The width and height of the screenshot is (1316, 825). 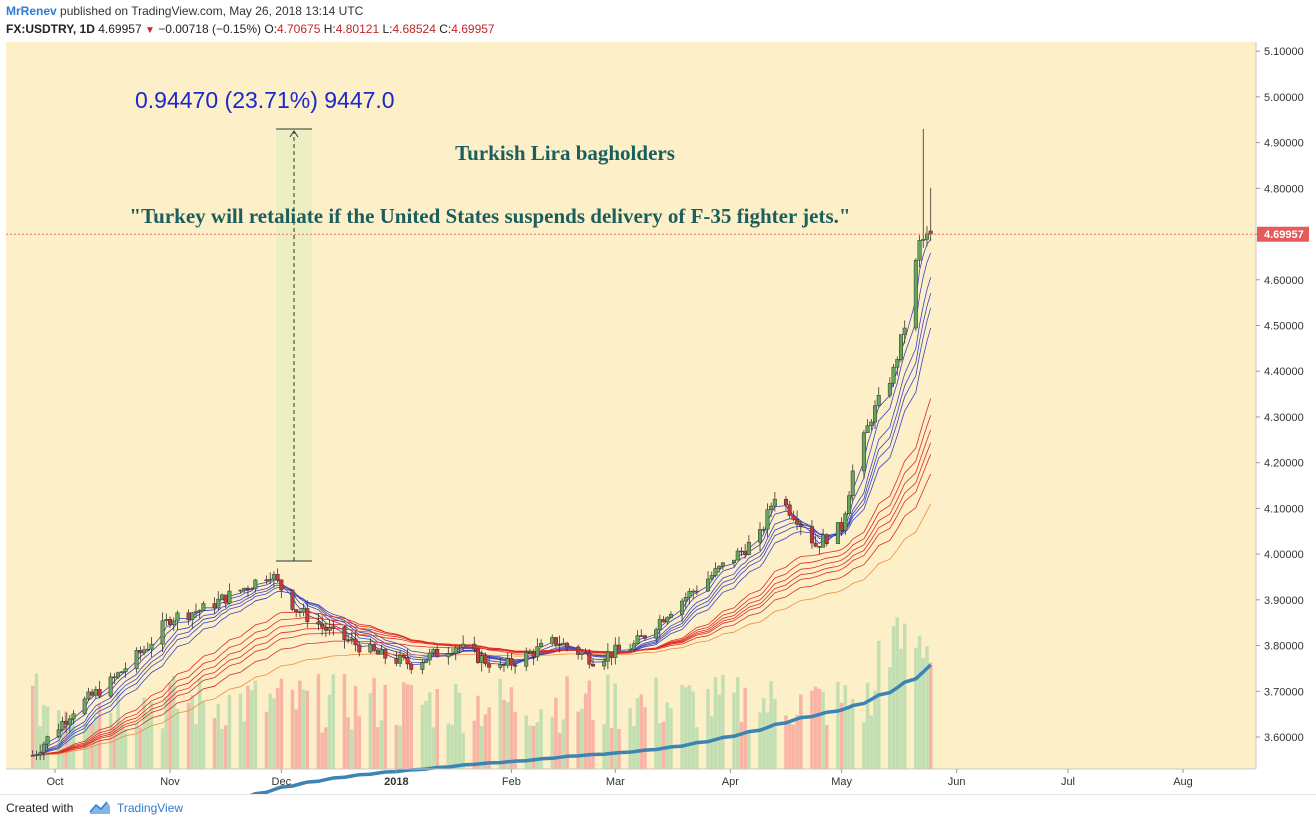 I want to click on author-link: MrRenev, so click(x=31, y=11).